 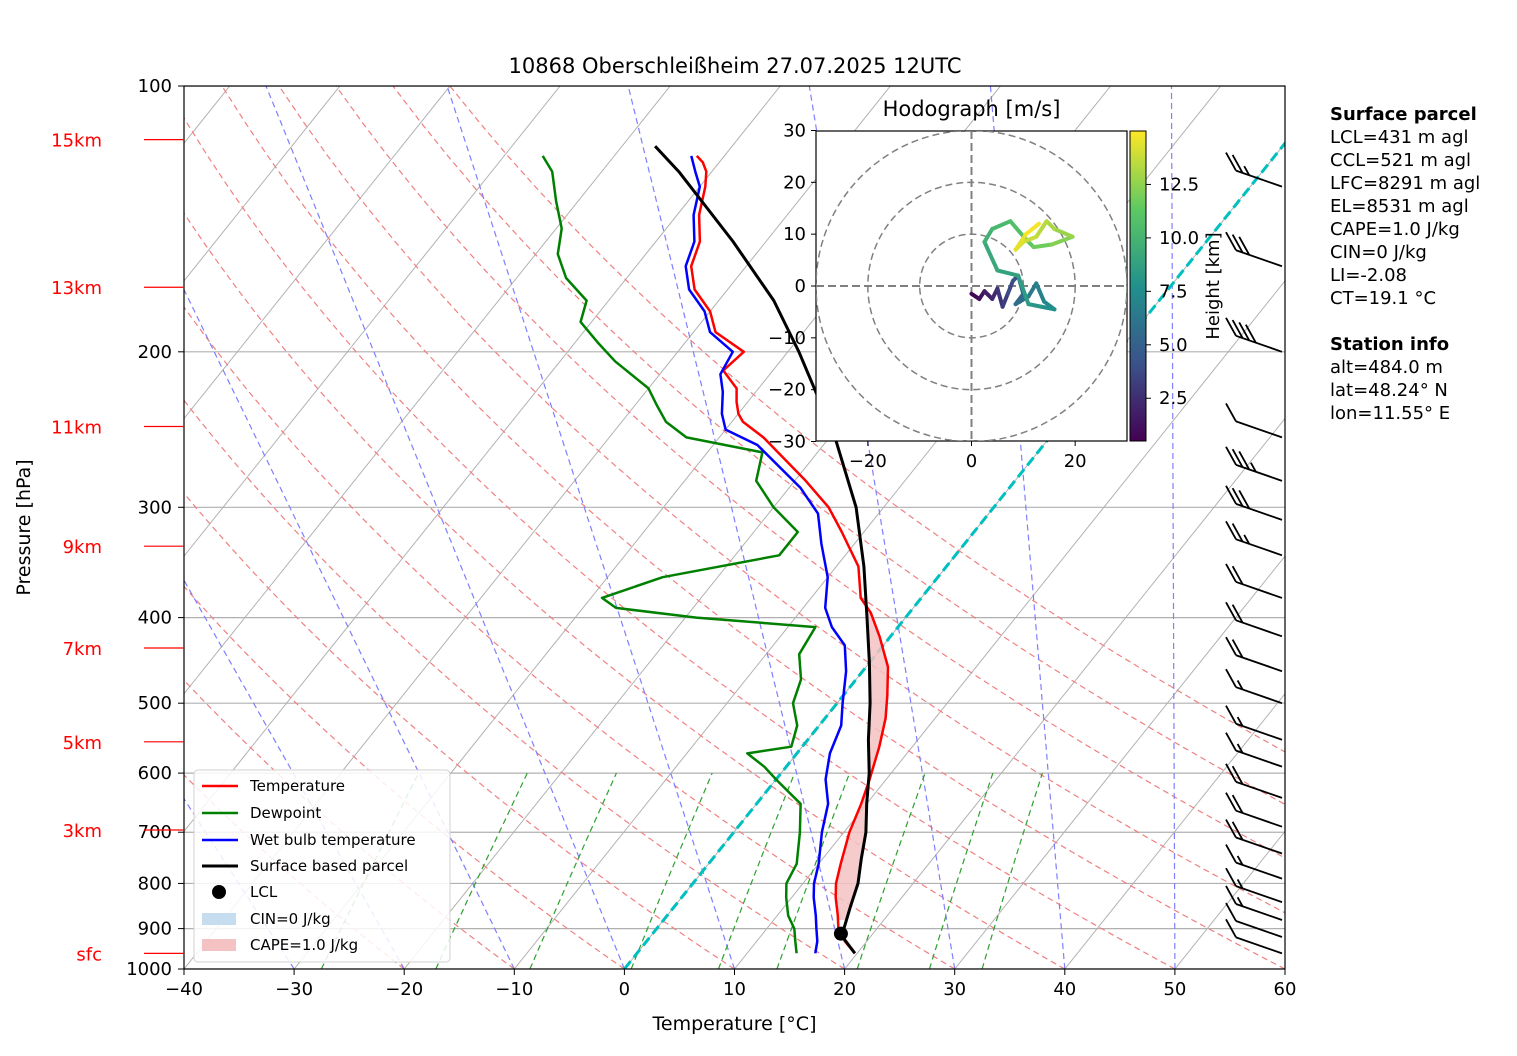 What do you see at coordinates (304, 945) in the screenshot?
I see `legend-label: CAPE=1.0 J/kg` at bounding box center [304, 945].